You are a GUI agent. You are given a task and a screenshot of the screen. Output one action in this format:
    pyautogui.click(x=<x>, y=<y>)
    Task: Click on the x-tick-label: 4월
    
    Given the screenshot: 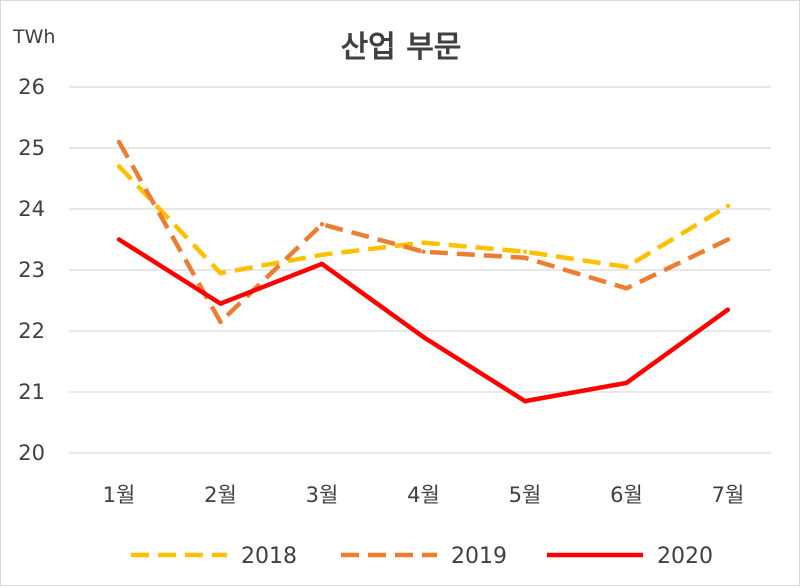 What is the action you would take?
    pyautogui.click(x=423, y=495)
    